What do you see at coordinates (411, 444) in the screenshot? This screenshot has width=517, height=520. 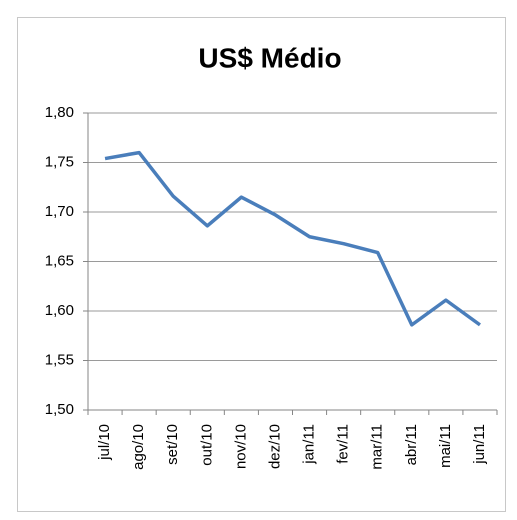 I see `x-tick-label: abr/11` at bounding box center [411, 444].